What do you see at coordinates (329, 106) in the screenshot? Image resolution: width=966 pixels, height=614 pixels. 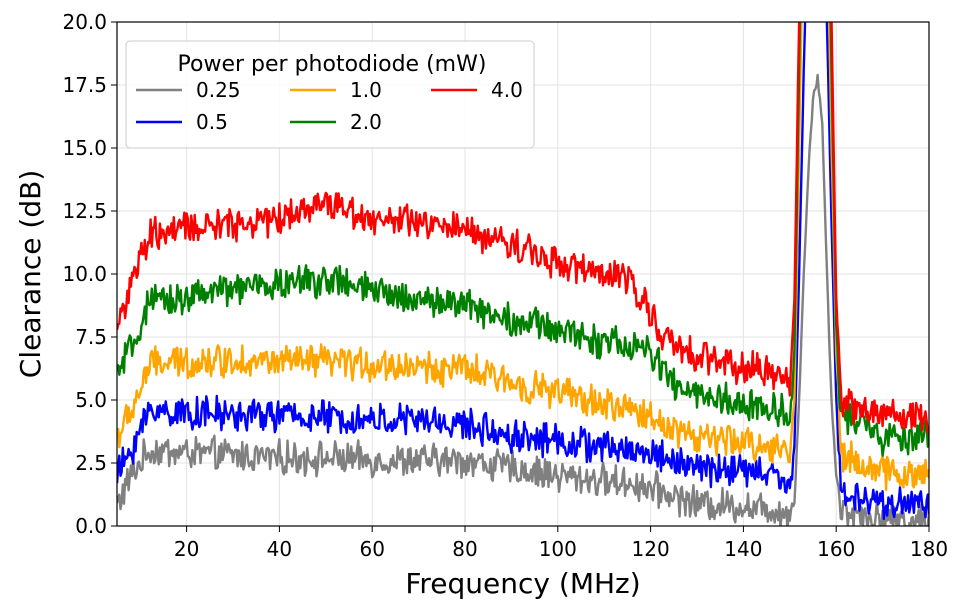 I see `legend-entries: 0.25 0.5 1.0 2.0 4.0` at bounding box center [329, 106].